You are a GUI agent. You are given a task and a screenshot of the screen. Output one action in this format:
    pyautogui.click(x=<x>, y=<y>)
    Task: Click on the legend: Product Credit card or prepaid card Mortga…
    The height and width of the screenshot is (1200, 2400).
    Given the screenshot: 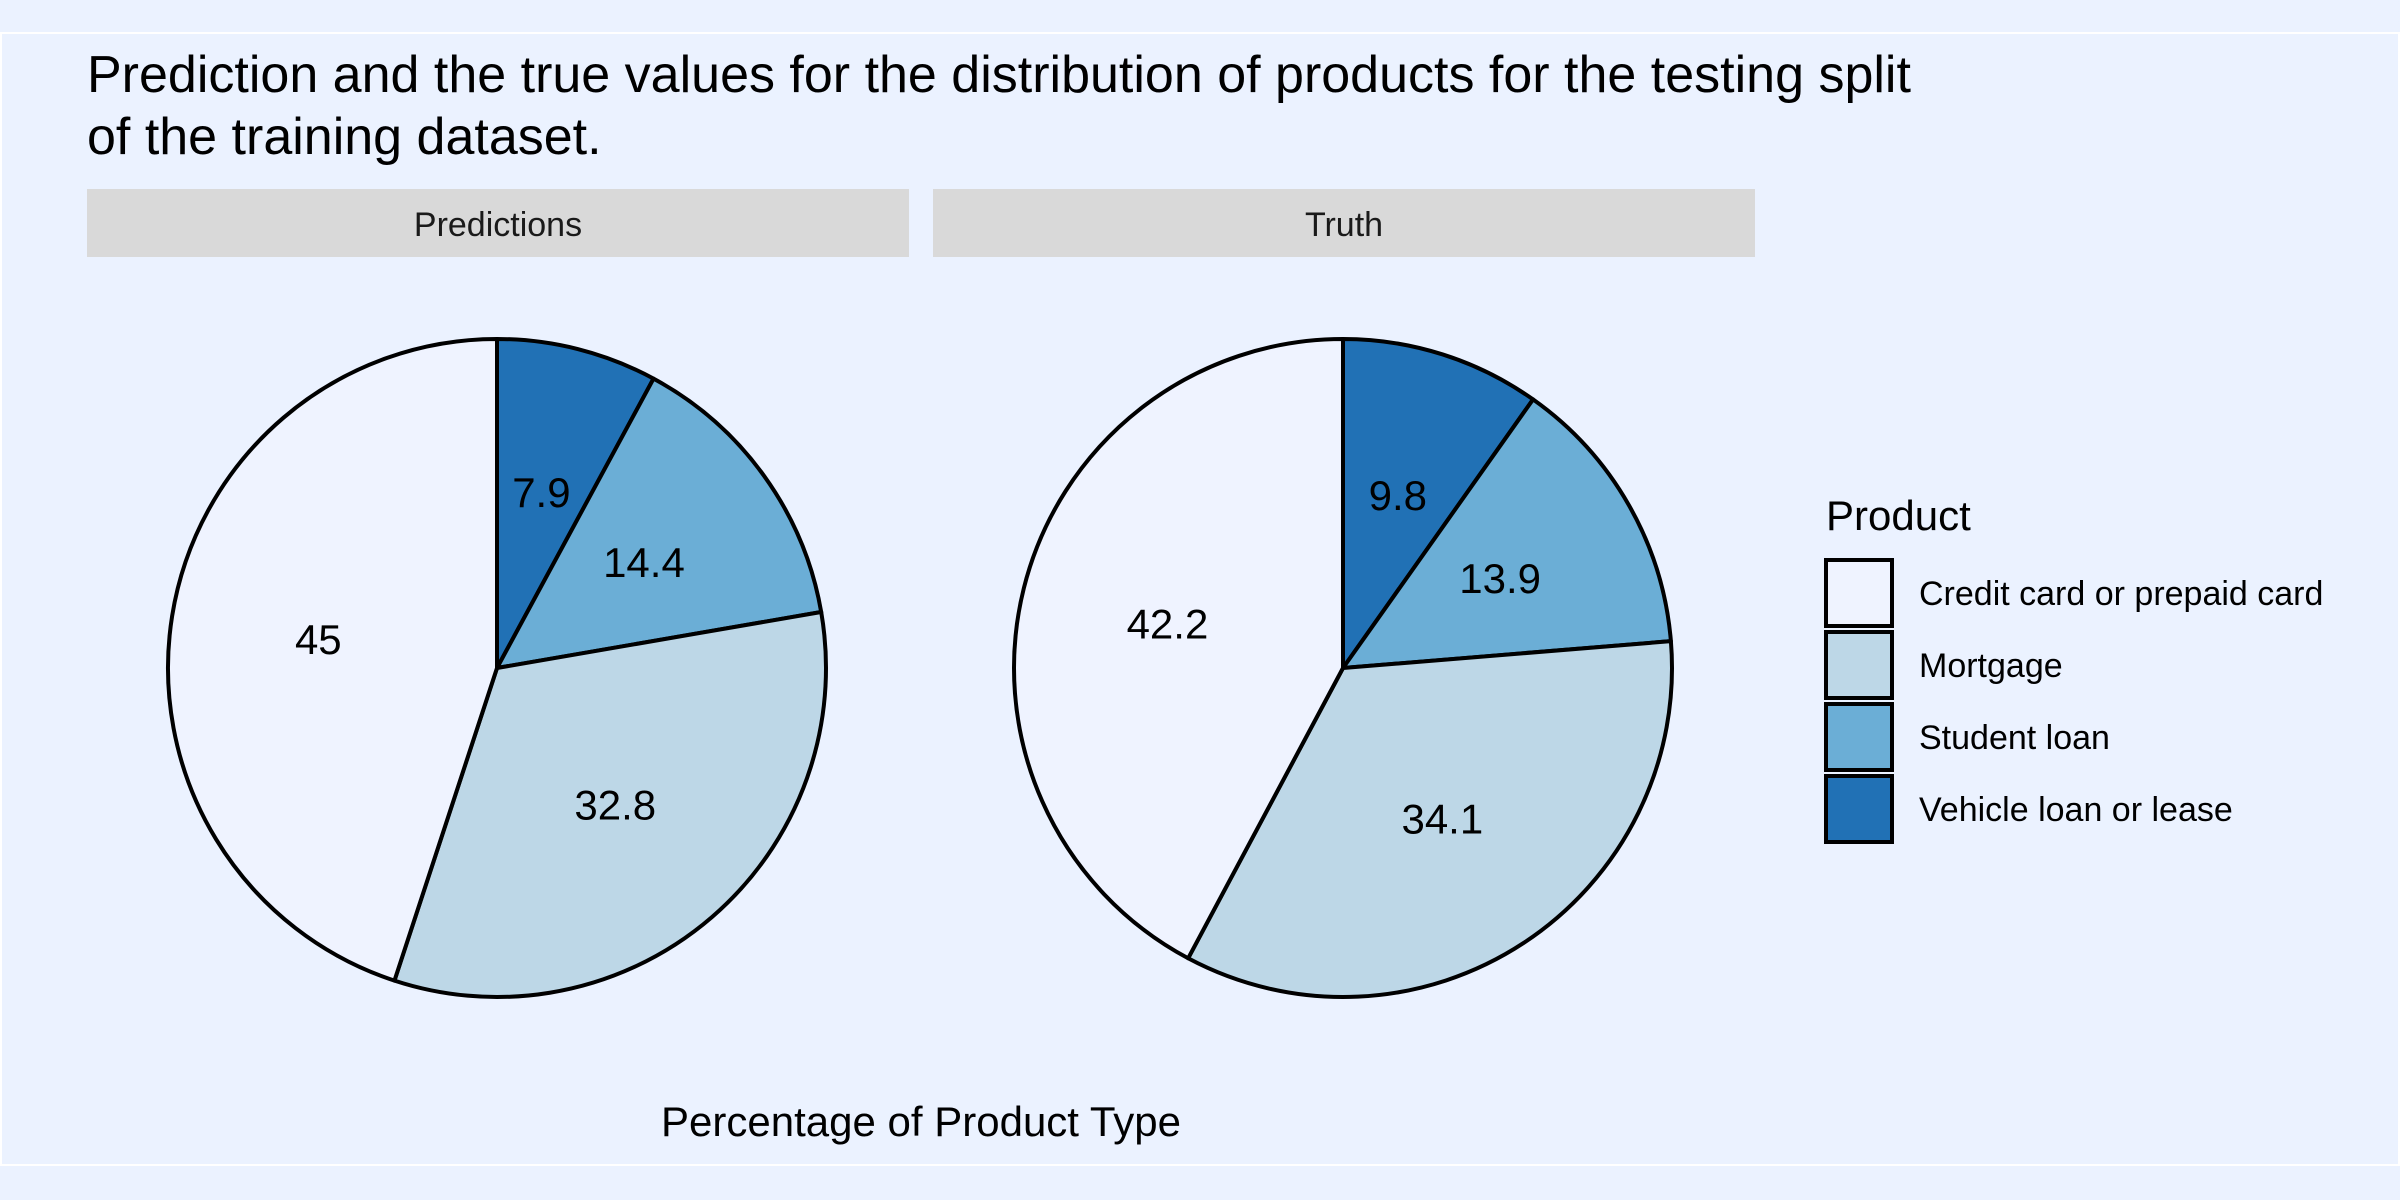 What is the action you would take?
    pyautogui.click(x=2073, y=668)
    